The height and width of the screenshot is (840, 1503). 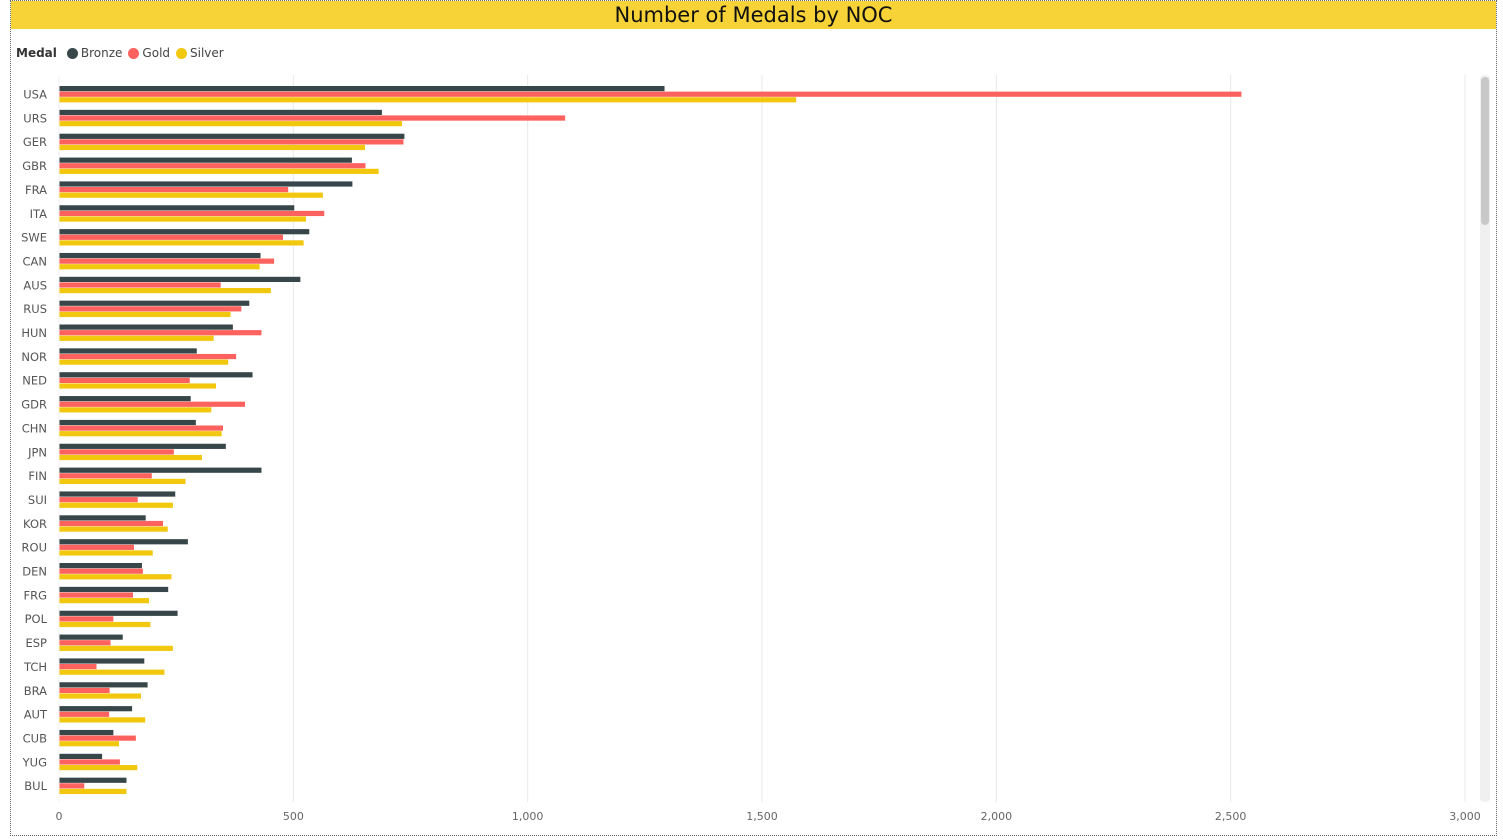 I want to click on category-label: USA, so click(x=35, y=95).